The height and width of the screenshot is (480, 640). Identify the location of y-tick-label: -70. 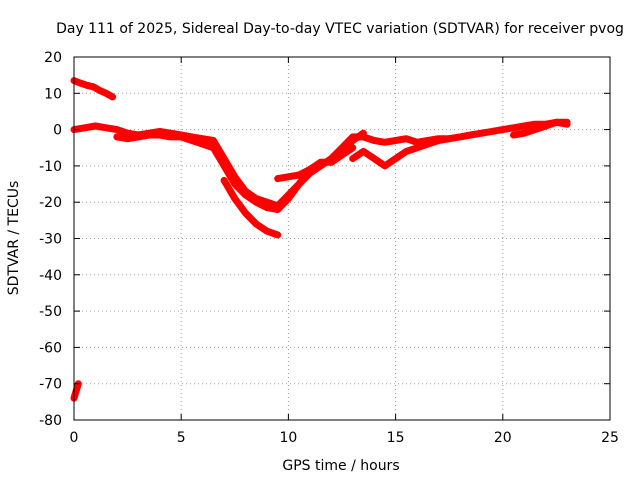
(50, 385).